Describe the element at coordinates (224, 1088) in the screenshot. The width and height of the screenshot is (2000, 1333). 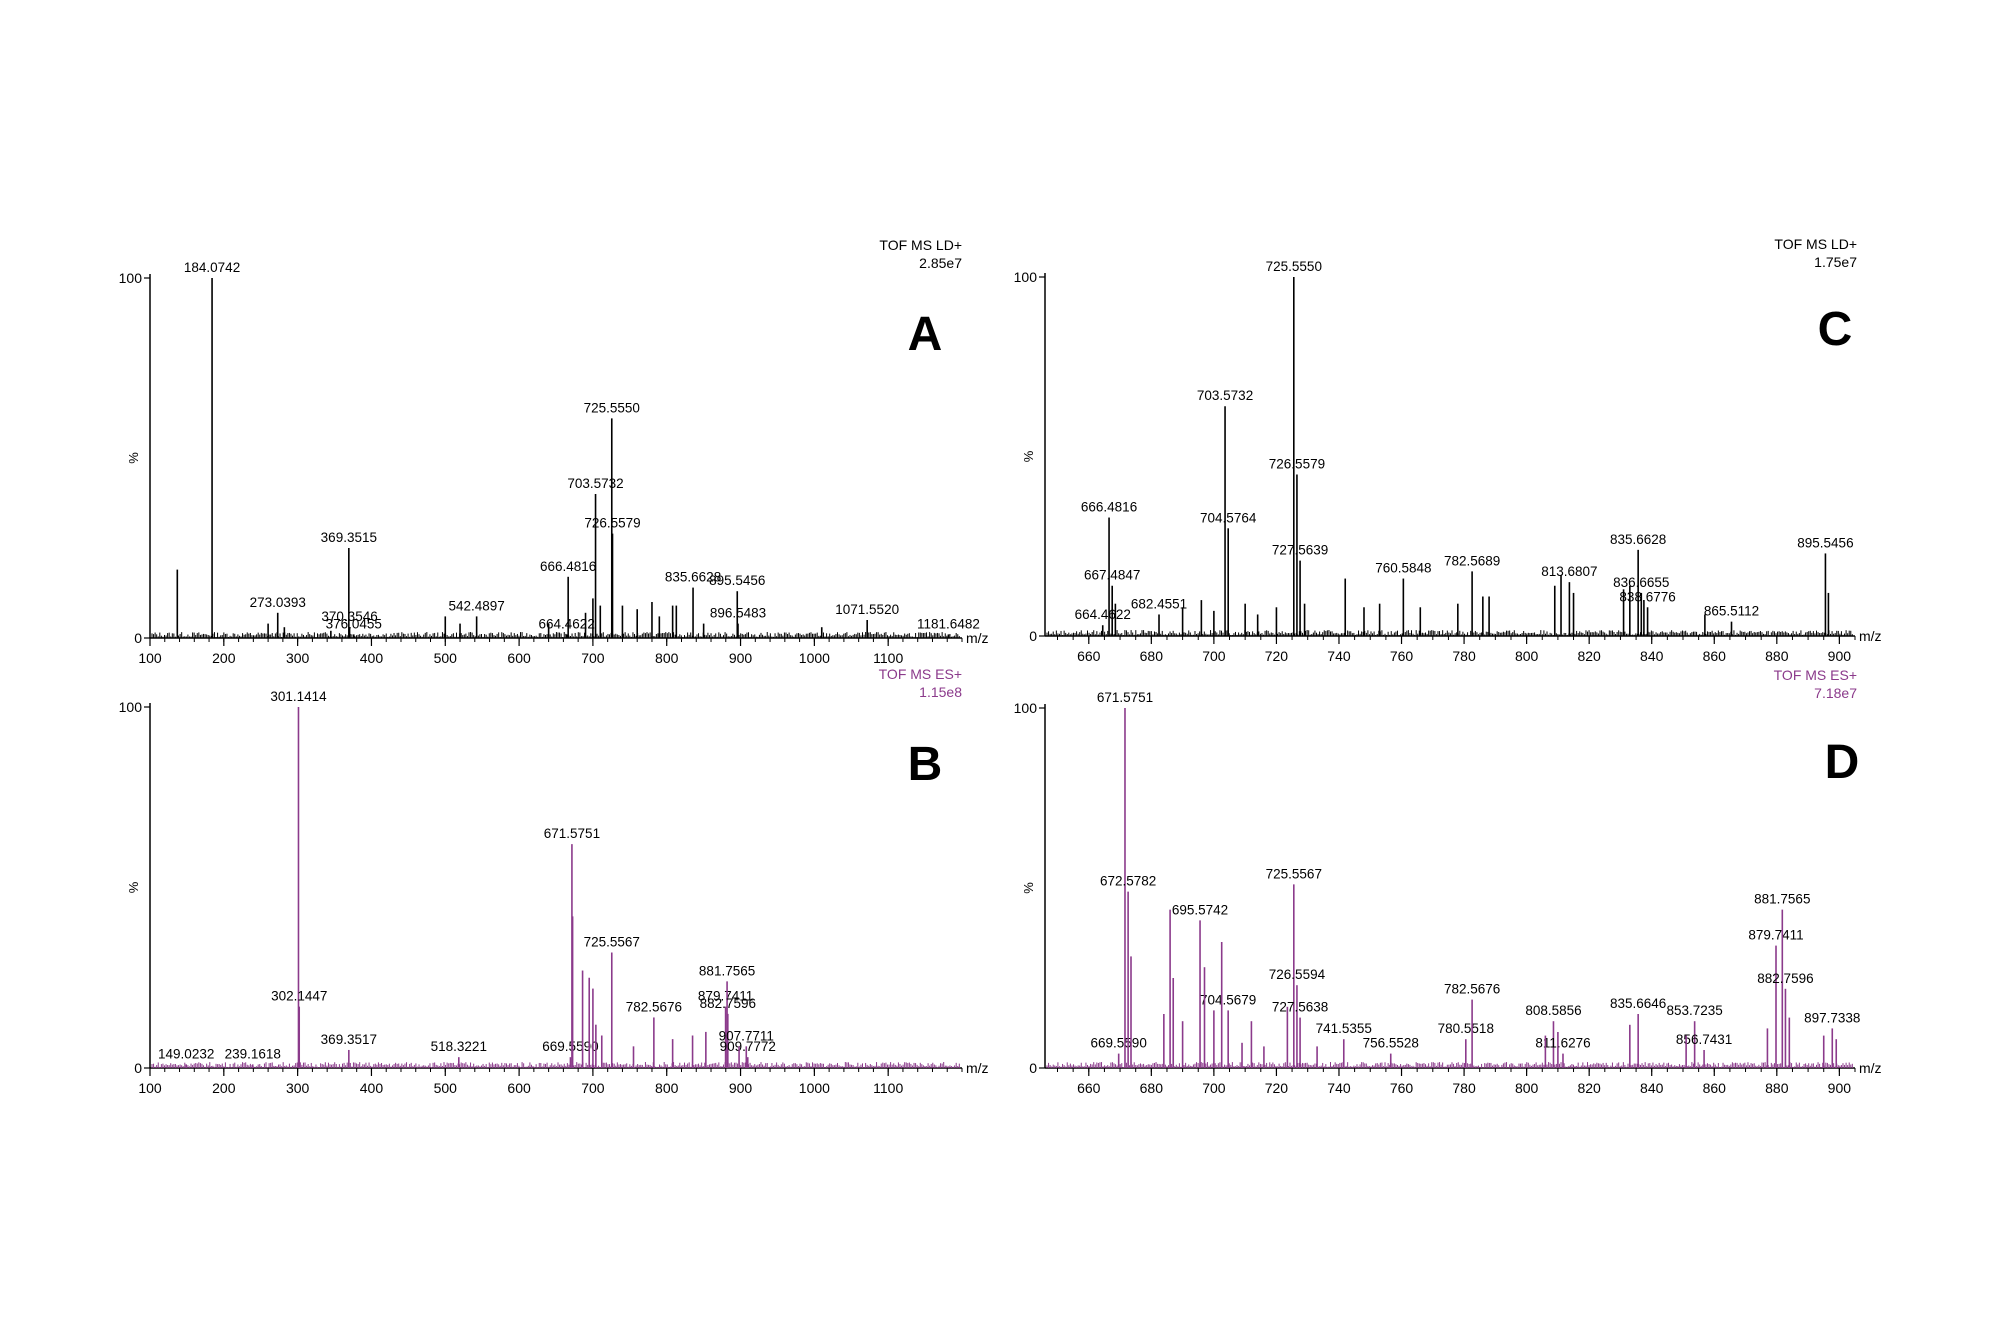
I see `x-tick-label: 200` at that location.